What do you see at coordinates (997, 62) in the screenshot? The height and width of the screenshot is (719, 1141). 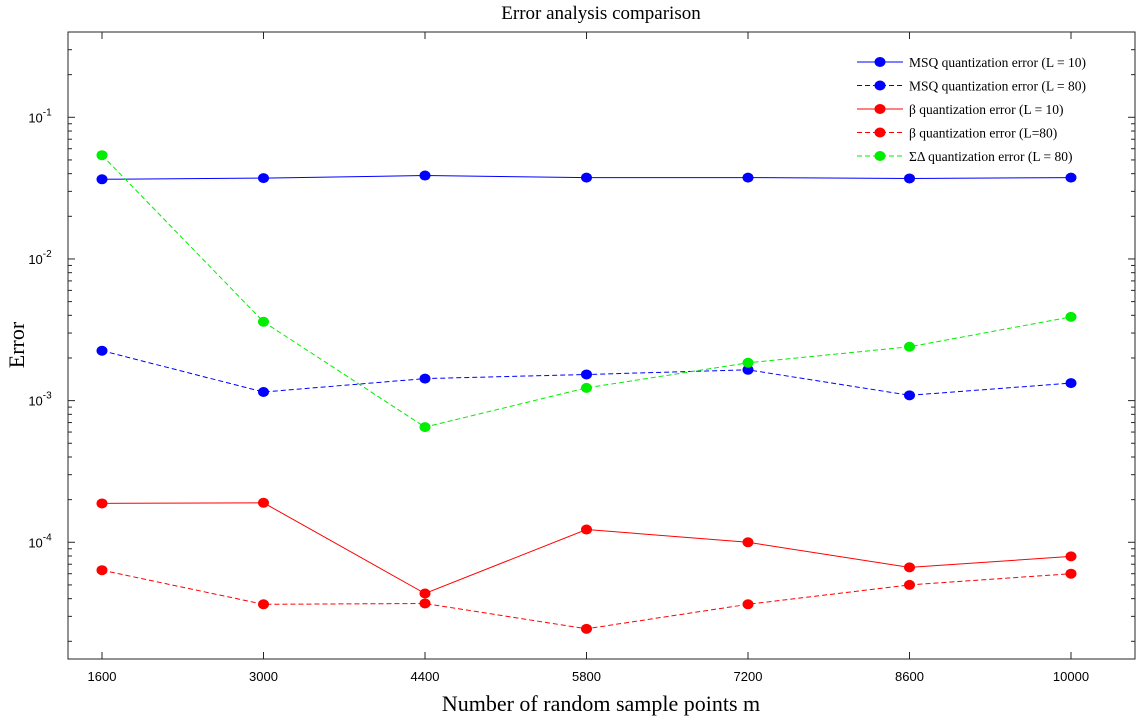 I see `legend-label: MSQ quantization error (L = 10)` at bounding box center [997, 62].